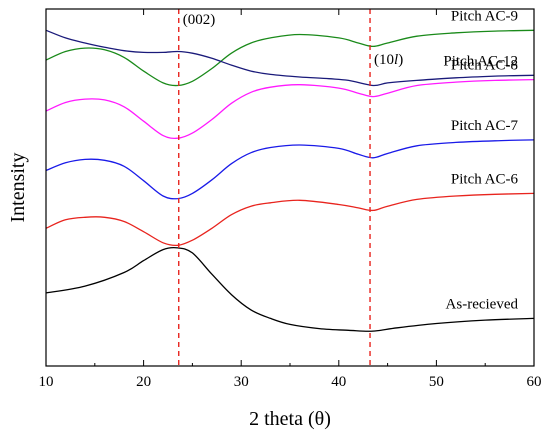 The image size is (550, 443). Describe the element at coordinates (241, 382) in the screenshot. I see `x-tick-label: 30` at that location.